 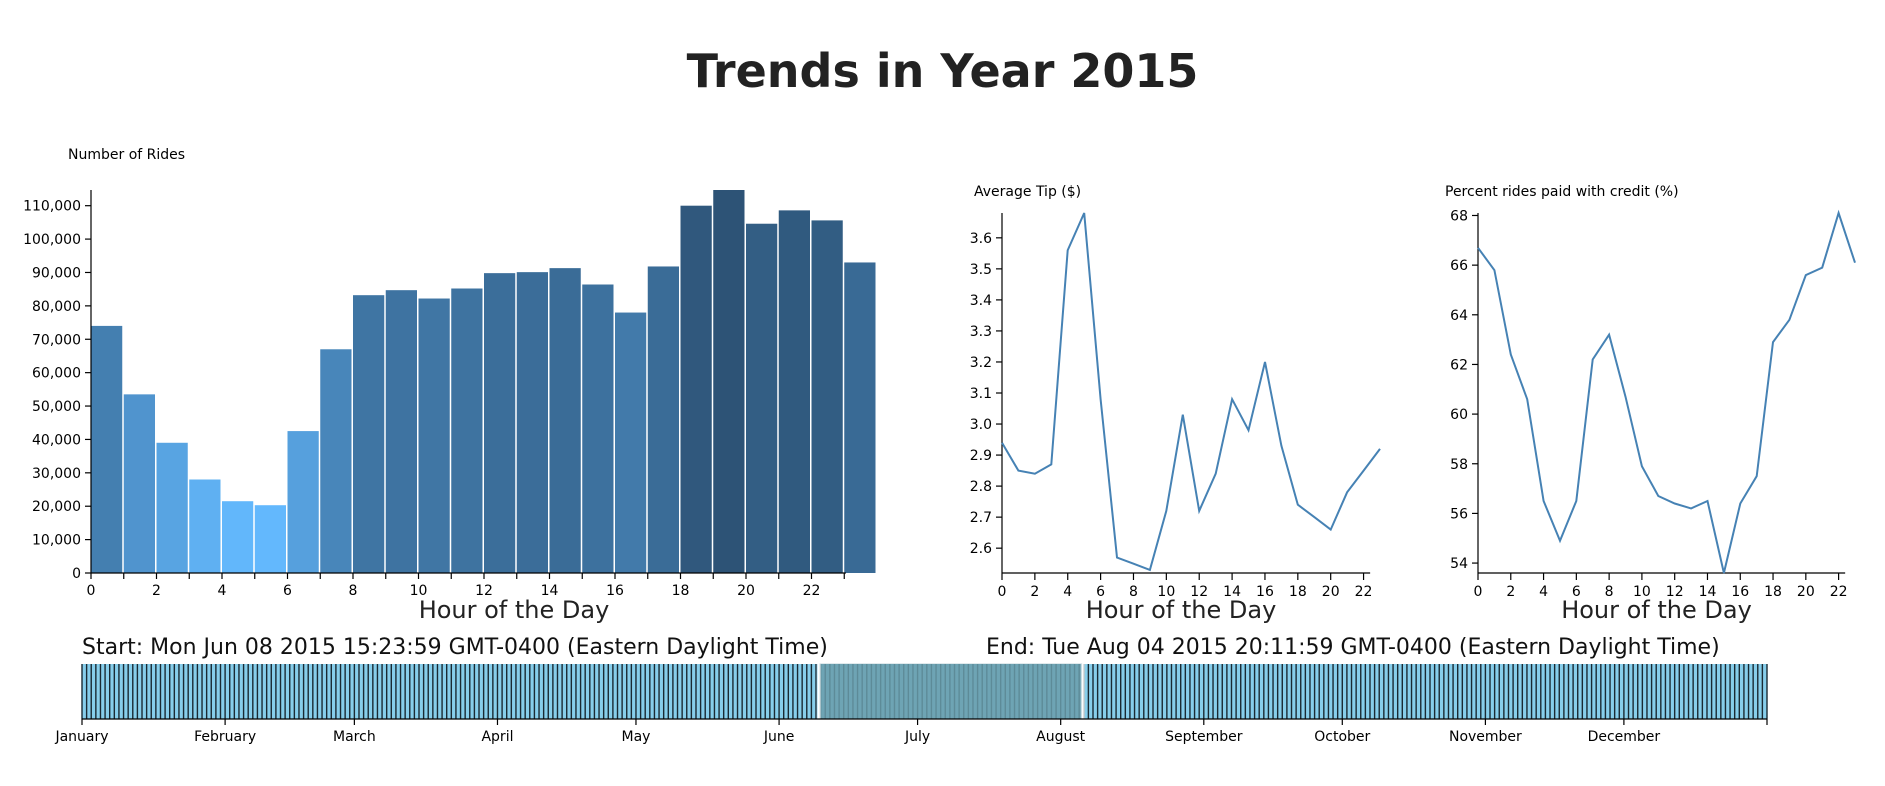 I want to click on y-tick-label: 56, so click(x=1459, y=514).